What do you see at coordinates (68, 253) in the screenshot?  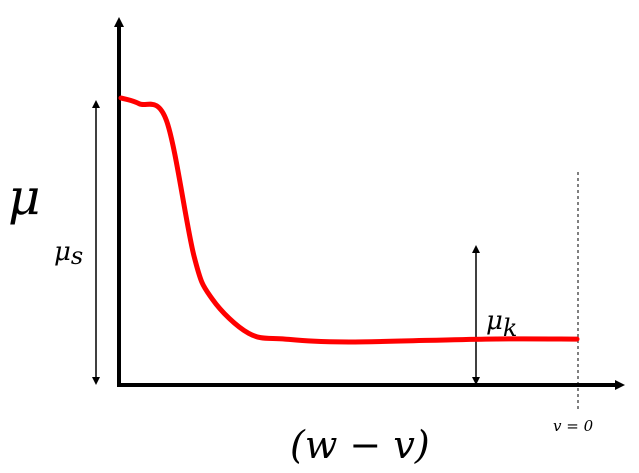 I see `mu-s-label: μs` at bounding box center [68, 253].